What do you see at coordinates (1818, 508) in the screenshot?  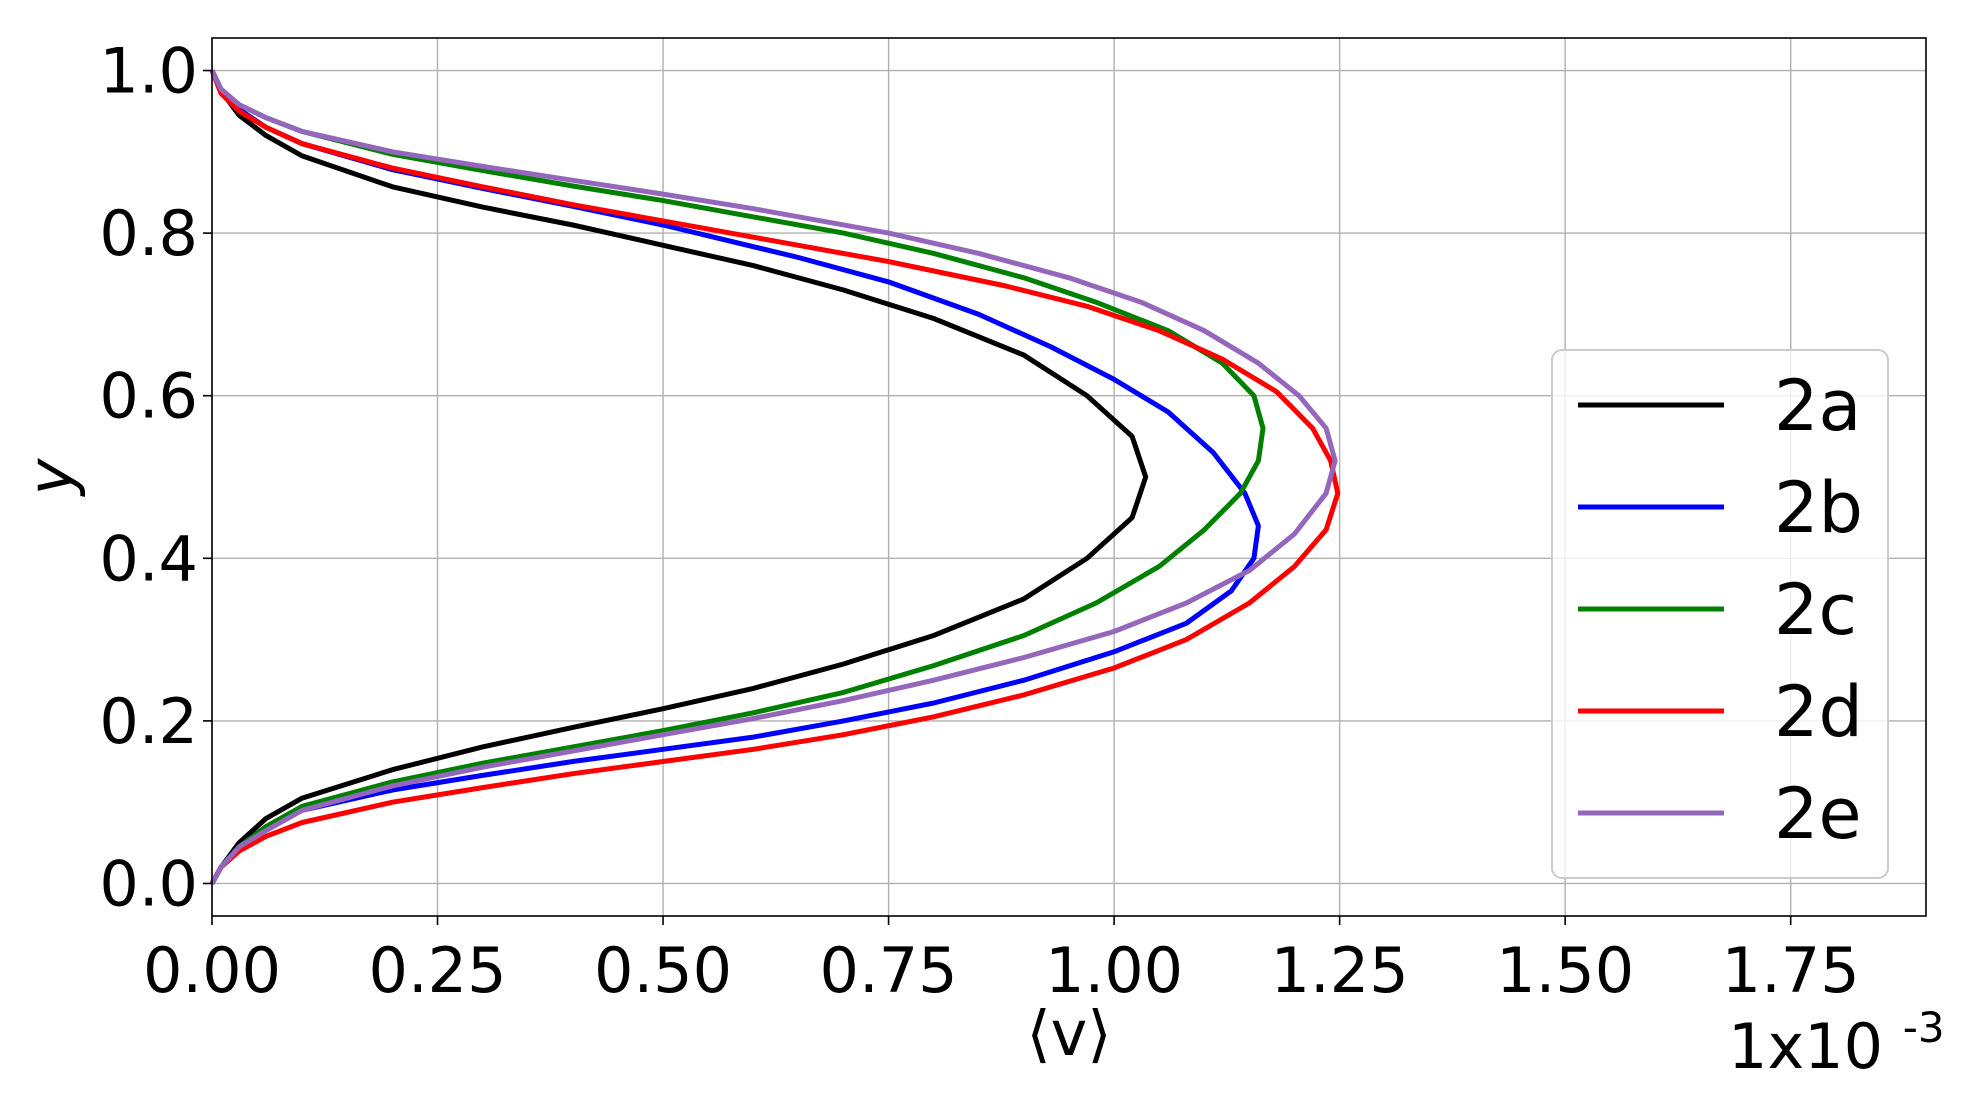 I see `legend-label-2b: 2b` at bounding box center [1818, 508].